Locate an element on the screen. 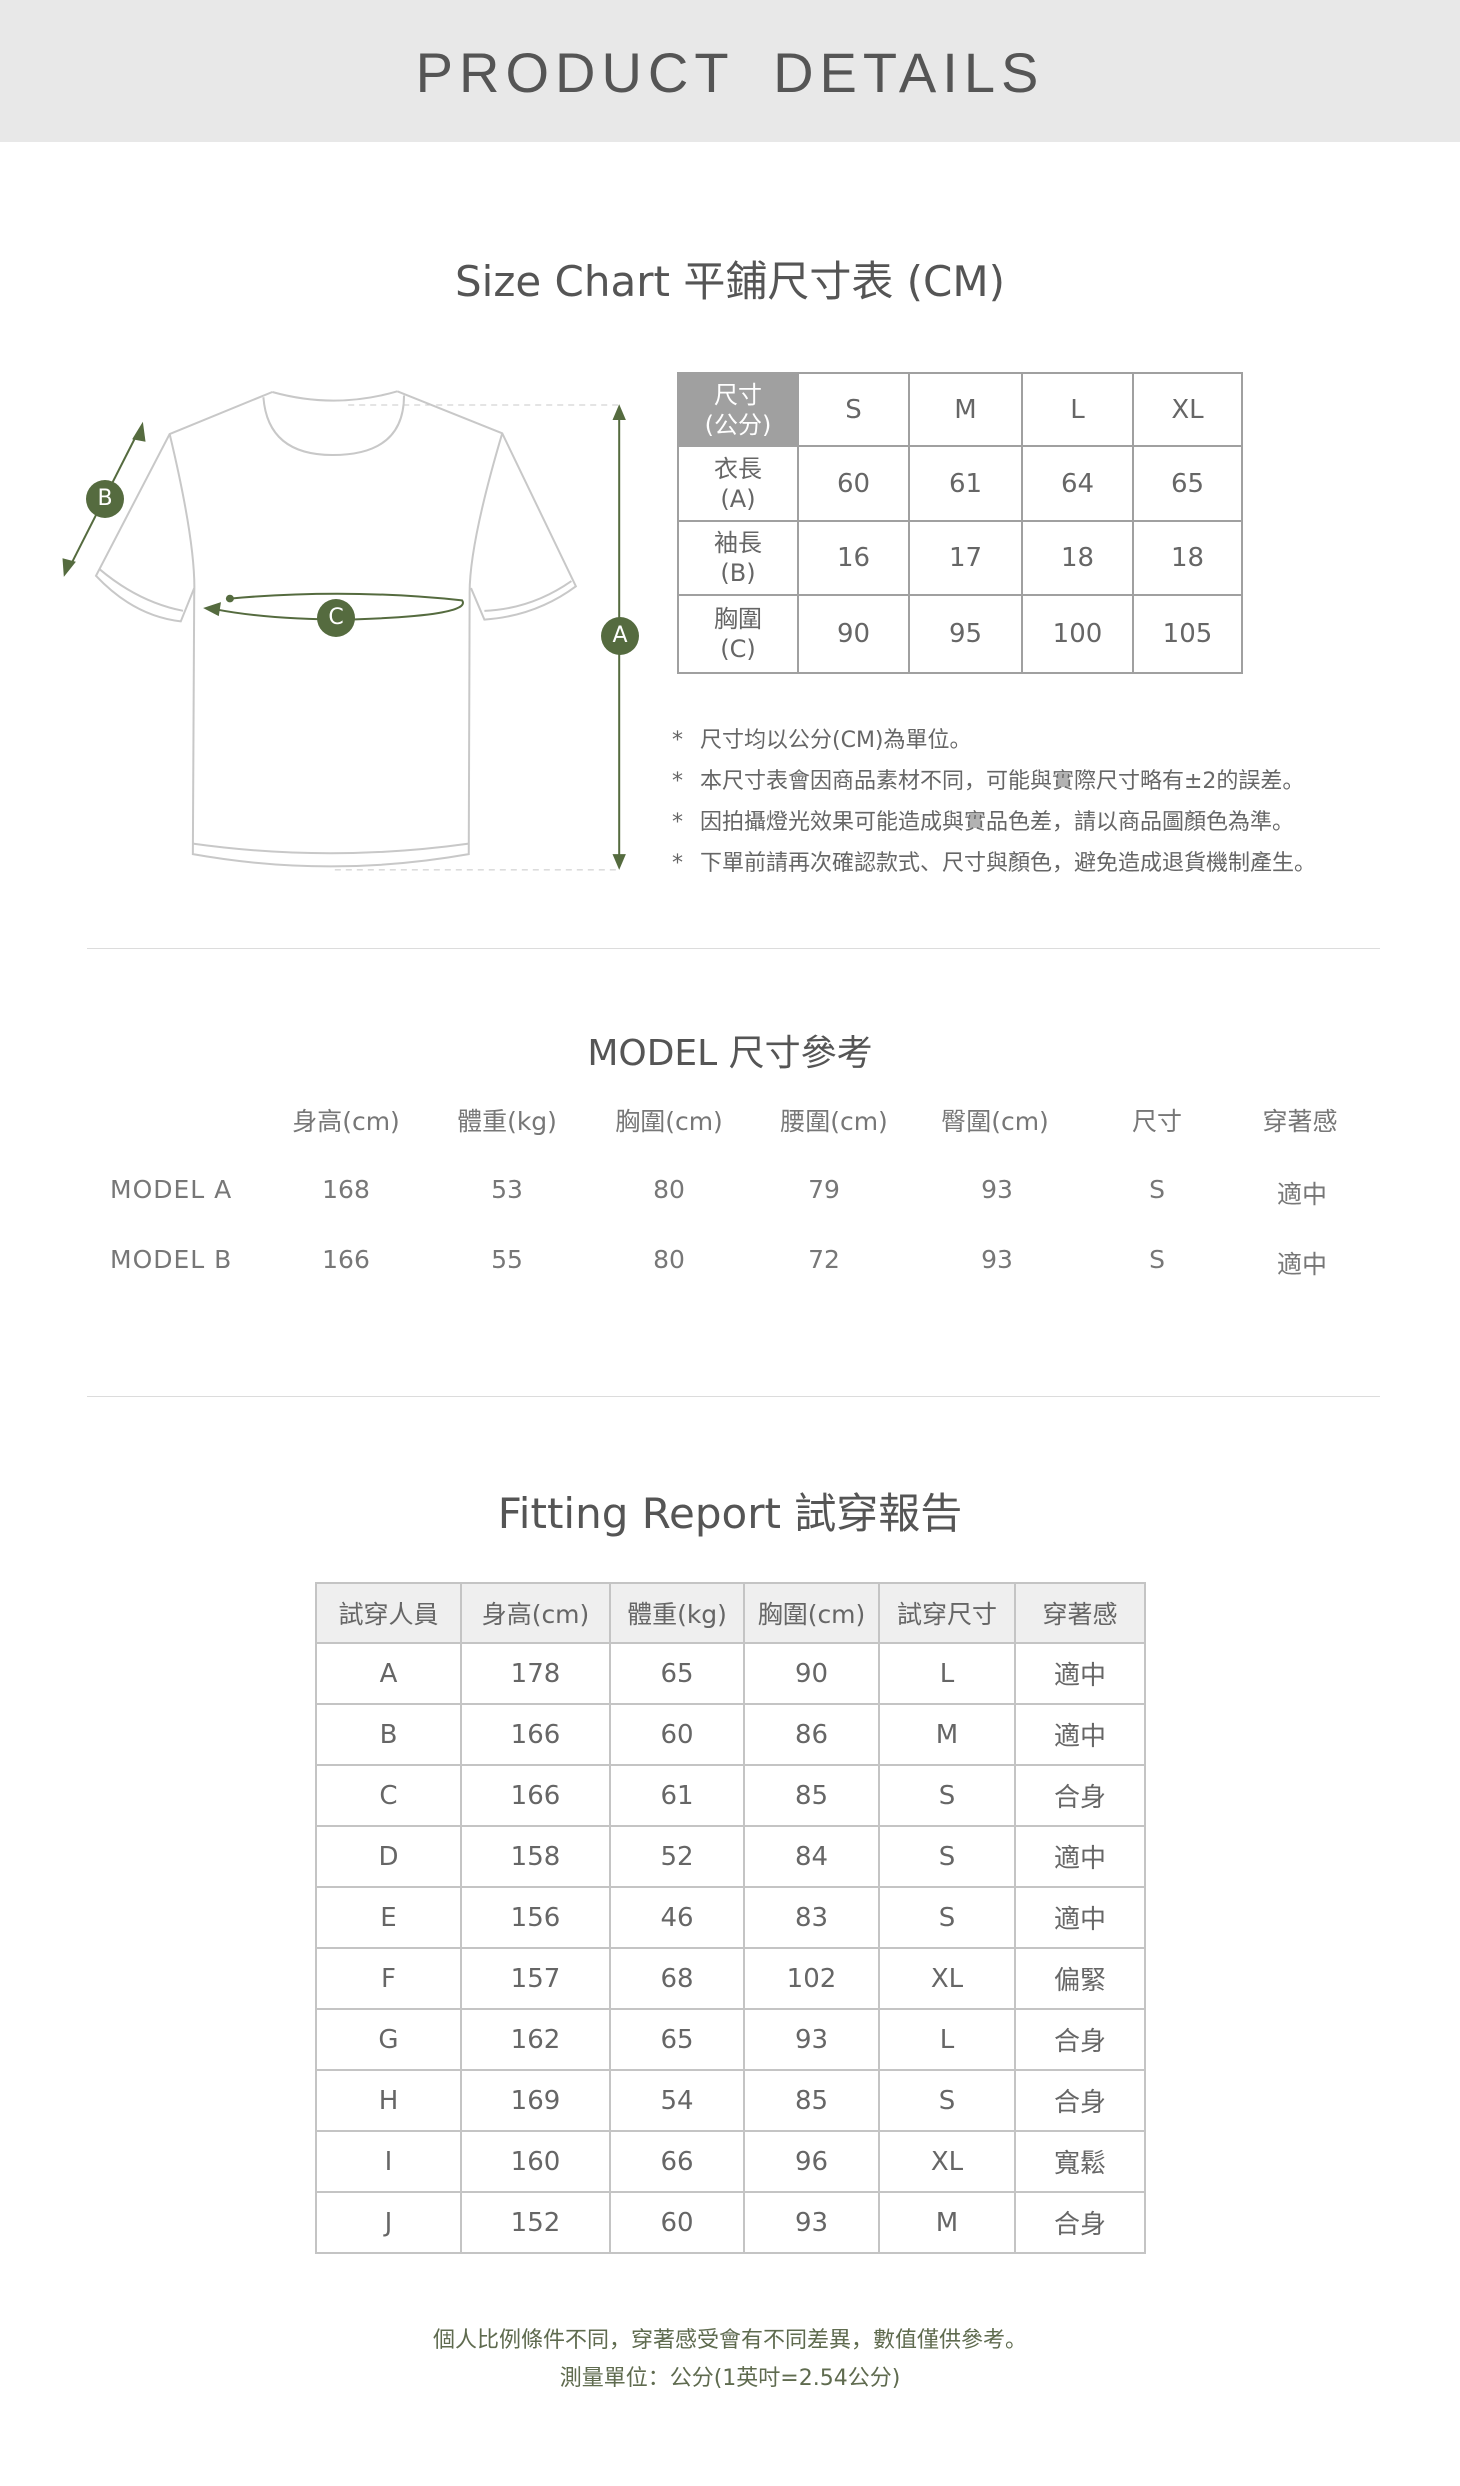 This screenshot has width=1460, height=2486. fitting-cell: 178 is located at coordinates (535, 1673).